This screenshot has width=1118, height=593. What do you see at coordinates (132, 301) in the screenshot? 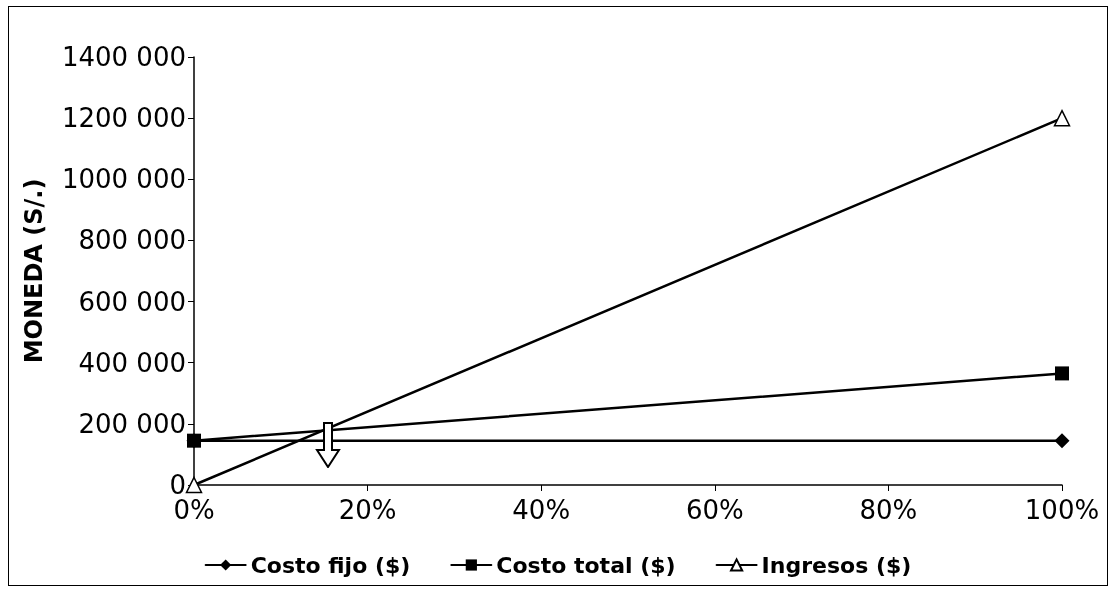
I see `y-tick-label: 600 000` at bounding box center [132, 301].